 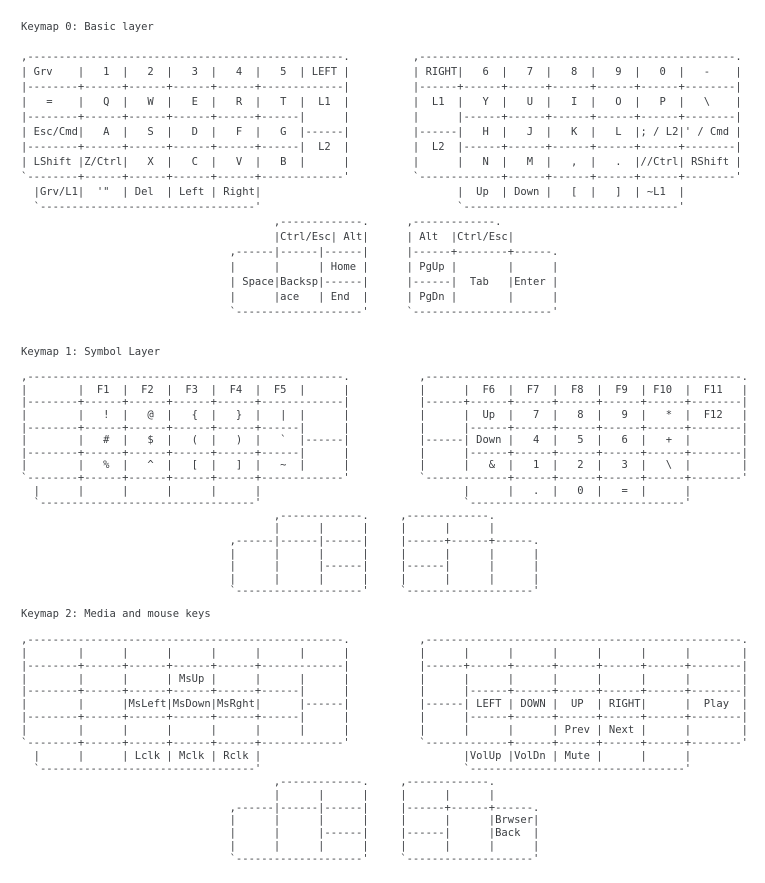 I want to click on keymap-0-title: Keymap 0: Basic layer, so click(x=87, y=27).